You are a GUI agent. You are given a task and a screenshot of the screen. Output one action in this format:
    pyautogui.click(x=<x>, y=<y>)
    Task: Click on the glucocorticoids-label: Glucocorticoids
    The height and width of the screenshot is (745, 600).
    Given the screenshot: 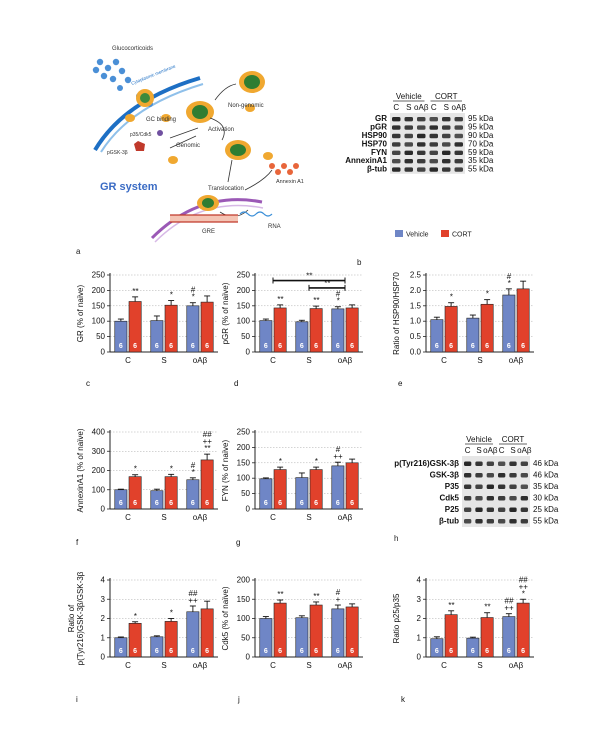 What is the action you would take?
    pyautogui.click(x=132, y=49)
    